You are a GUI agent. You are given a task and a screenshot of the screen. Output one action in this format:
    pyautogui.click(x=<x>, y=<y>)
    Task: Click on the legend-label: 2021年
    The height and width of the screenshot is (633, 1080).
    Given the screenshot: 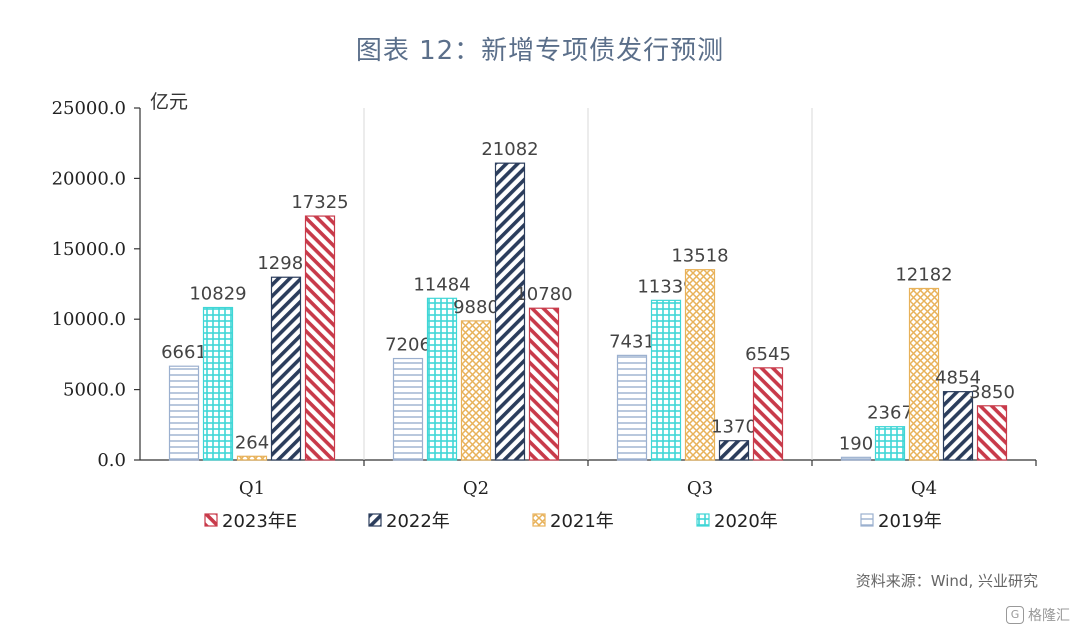 What is the action you would take?
    pyautogui.click(x=582, y=521)
    